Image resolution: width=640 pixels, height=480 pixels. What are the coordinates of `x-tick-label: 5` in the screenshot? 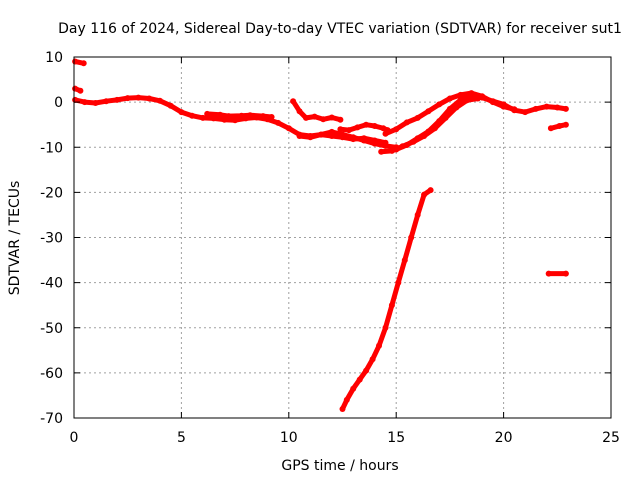 It's located at (181, 438).